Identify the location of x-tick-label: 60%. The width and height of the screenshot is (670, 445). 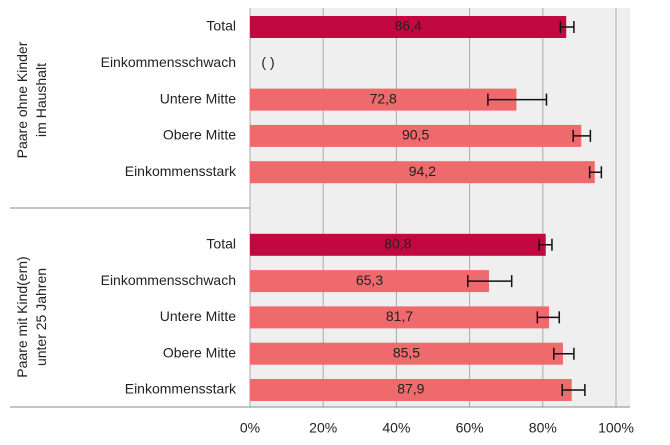
(470, 428).